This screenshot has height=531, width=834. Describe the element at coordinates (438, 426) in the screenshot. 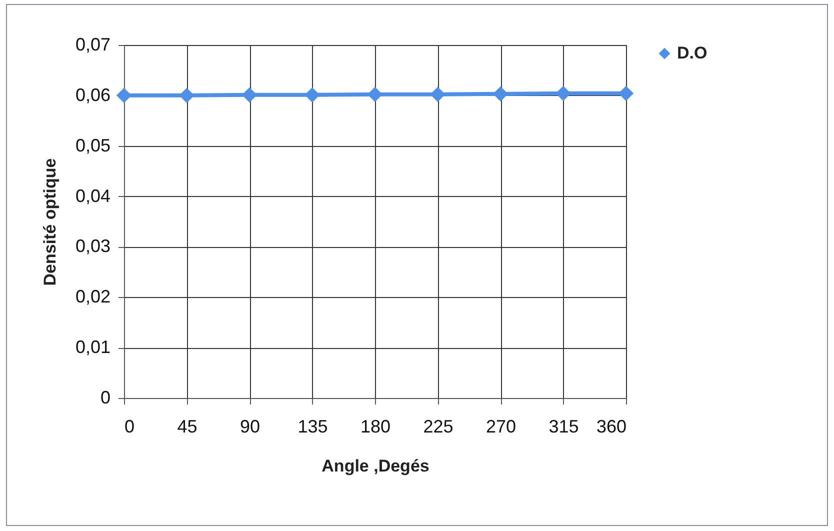

I see `x-tick-label: 225` at that location.